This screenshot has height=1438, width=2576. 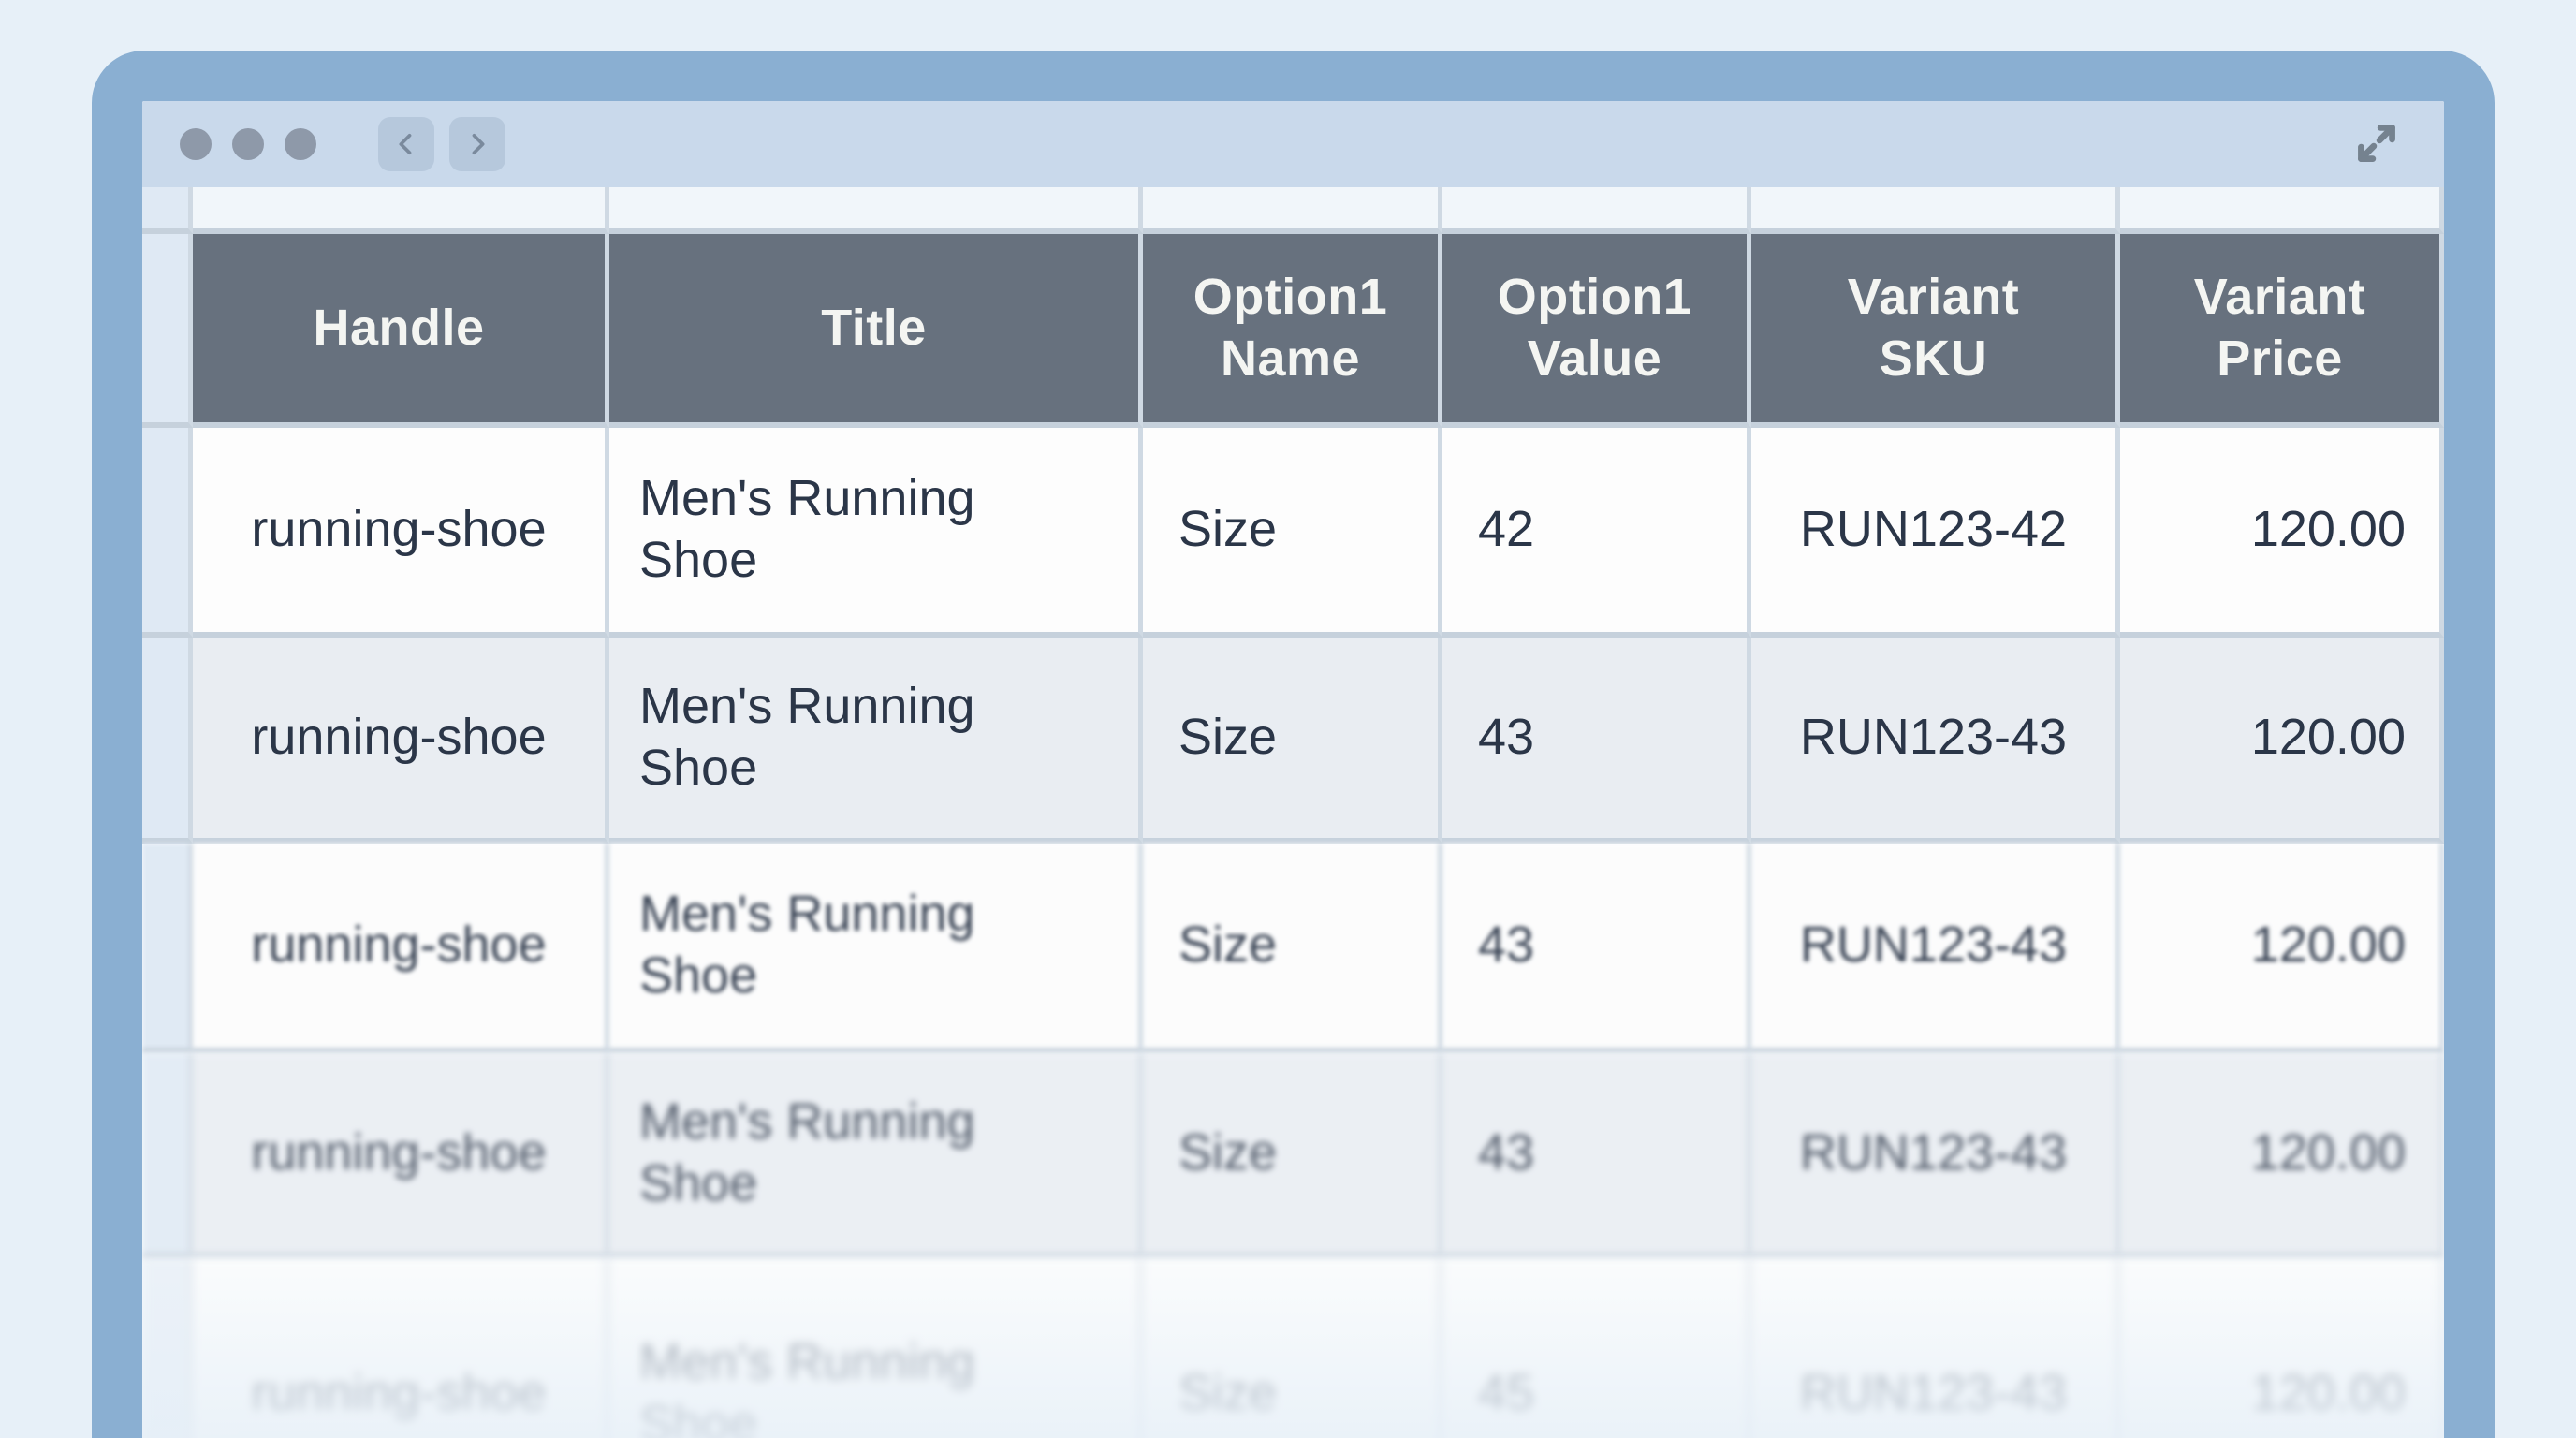 I want to click on back-button, so click(x=406, y=144).